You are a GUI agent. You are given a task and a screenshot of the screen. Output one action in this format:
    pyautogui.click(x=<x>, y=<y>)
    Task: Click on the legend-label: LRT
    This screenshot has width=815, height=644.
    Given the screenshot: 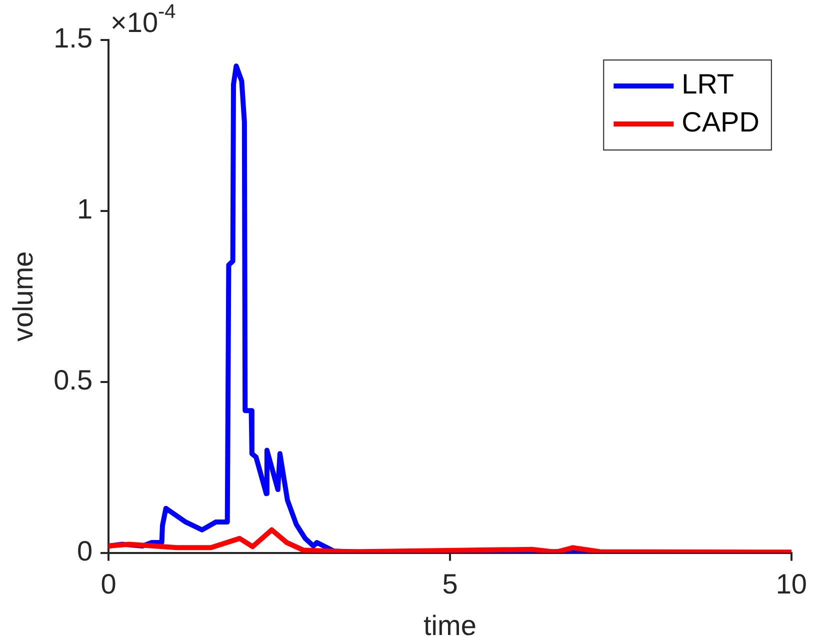 What is the action you would take?
    pyautogui.click(x=708, y=84)
    